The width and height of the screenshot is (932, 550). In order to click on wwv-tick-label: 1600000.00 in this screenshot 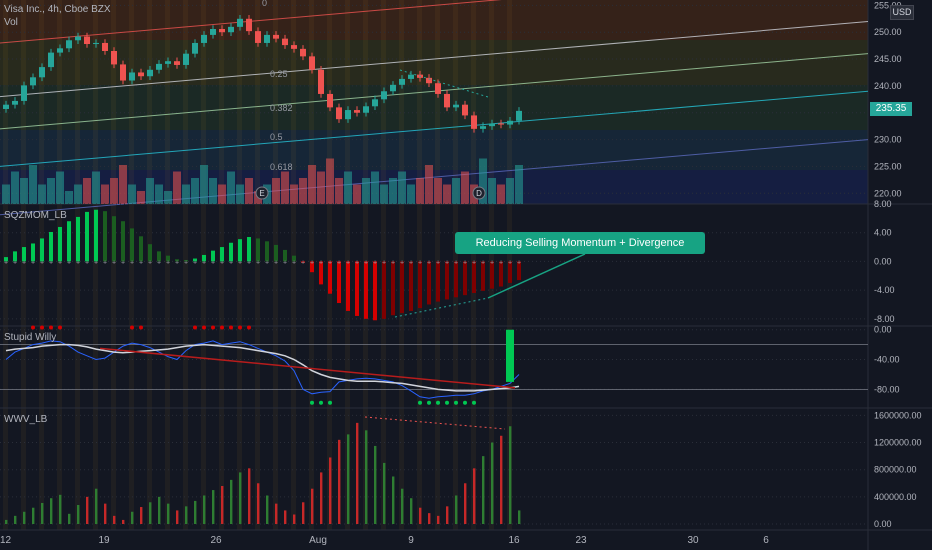, I will do `click(898, 415)`.